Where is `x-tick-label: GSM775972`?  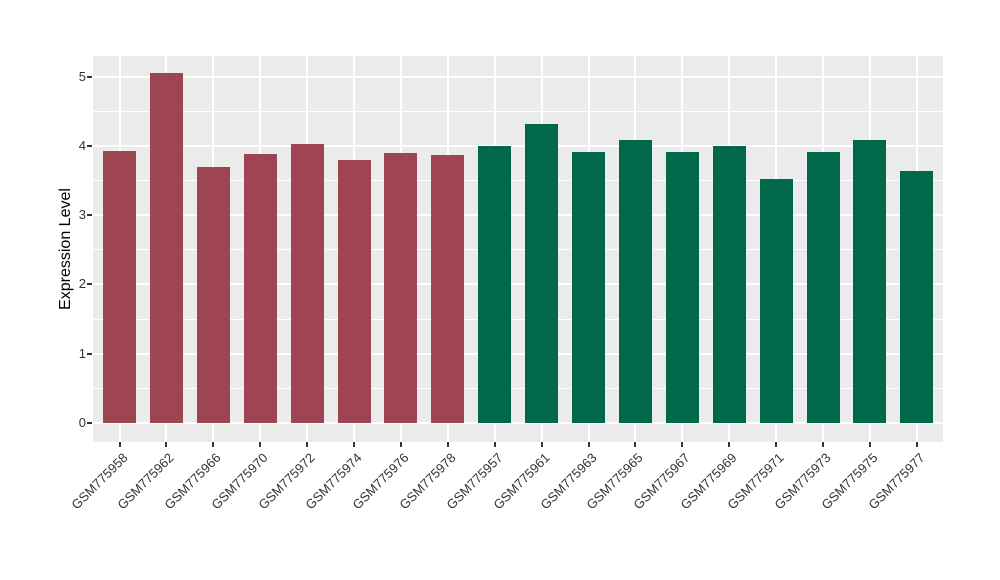
x-tick-label: GSM775972 is located at coordinates (286, 481).